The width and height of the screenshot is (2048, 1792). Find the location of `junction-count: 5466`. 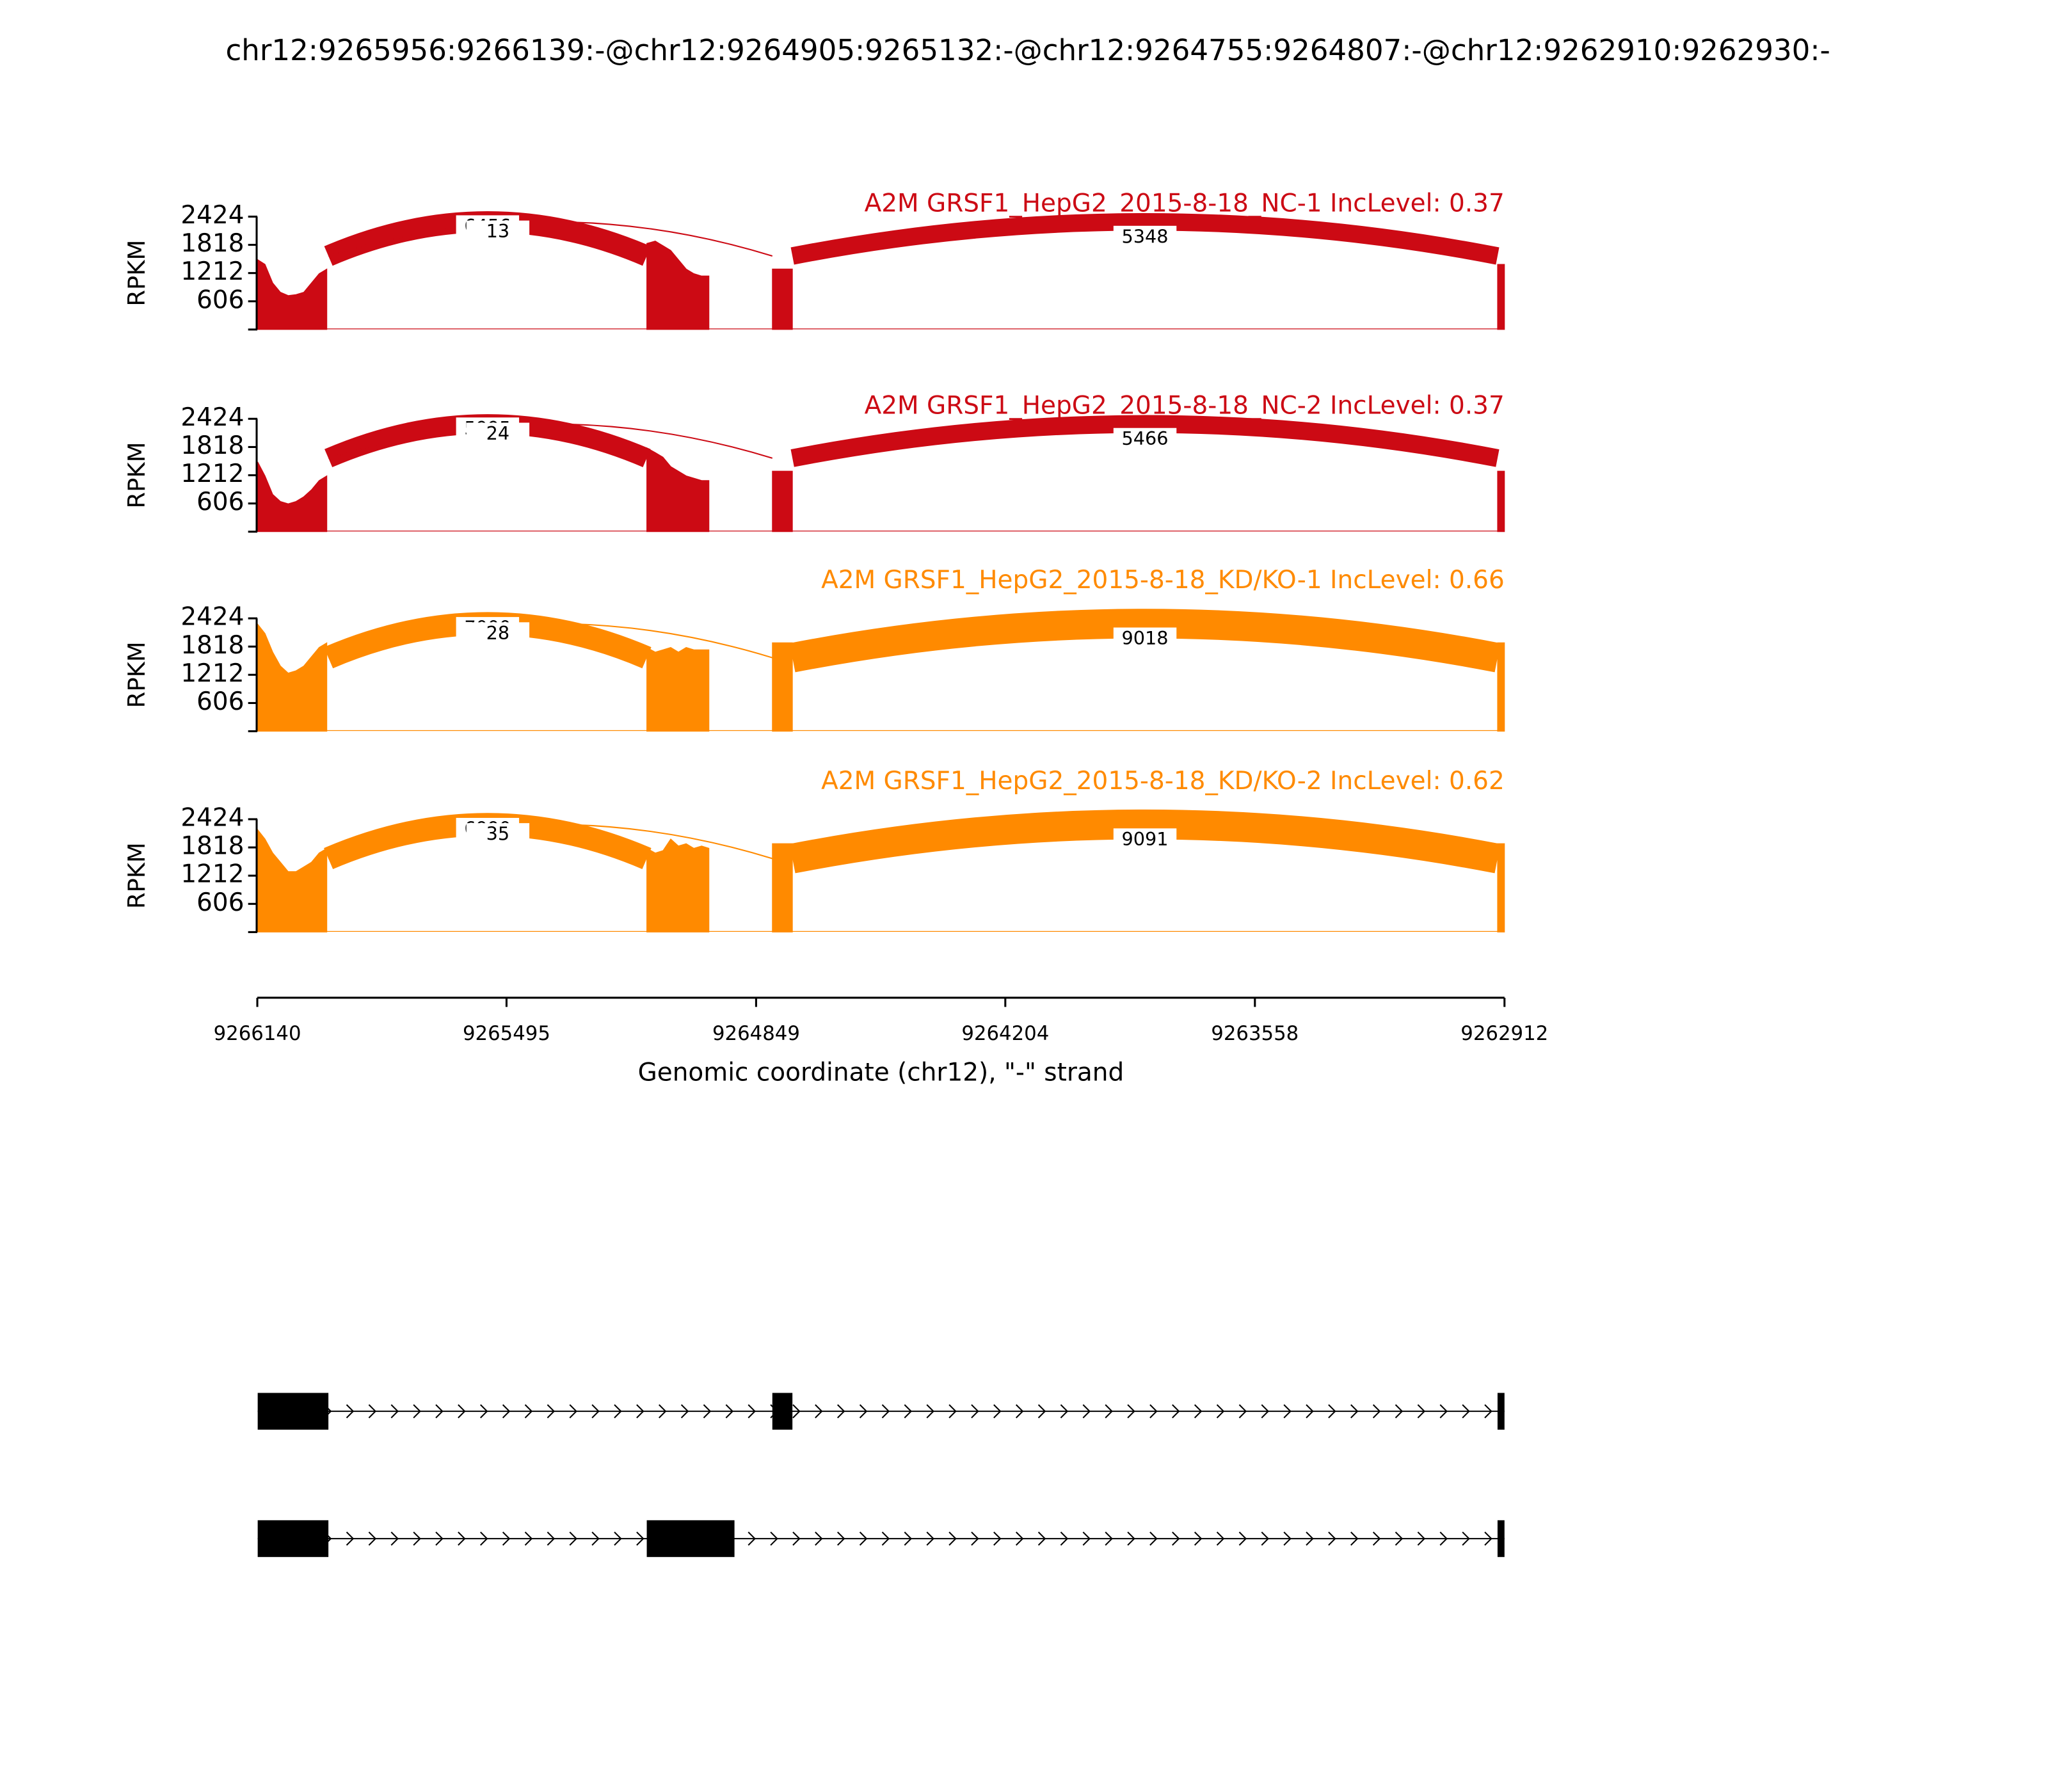

junction-count: 5466 is located at coordinates (1145, 438).